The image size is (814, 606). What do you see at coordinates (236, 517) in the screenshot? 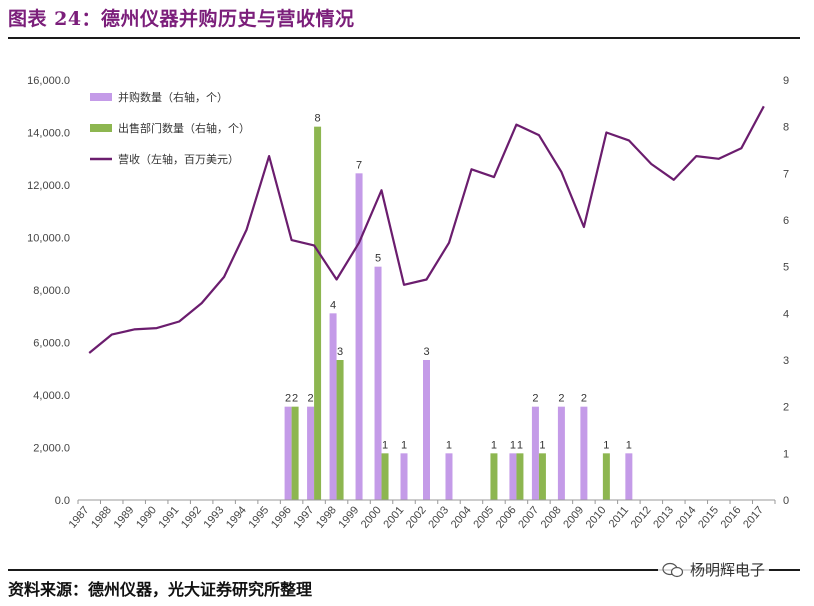
I see `x-axis-tick-label: 1994` at bounding box center [236, 517].